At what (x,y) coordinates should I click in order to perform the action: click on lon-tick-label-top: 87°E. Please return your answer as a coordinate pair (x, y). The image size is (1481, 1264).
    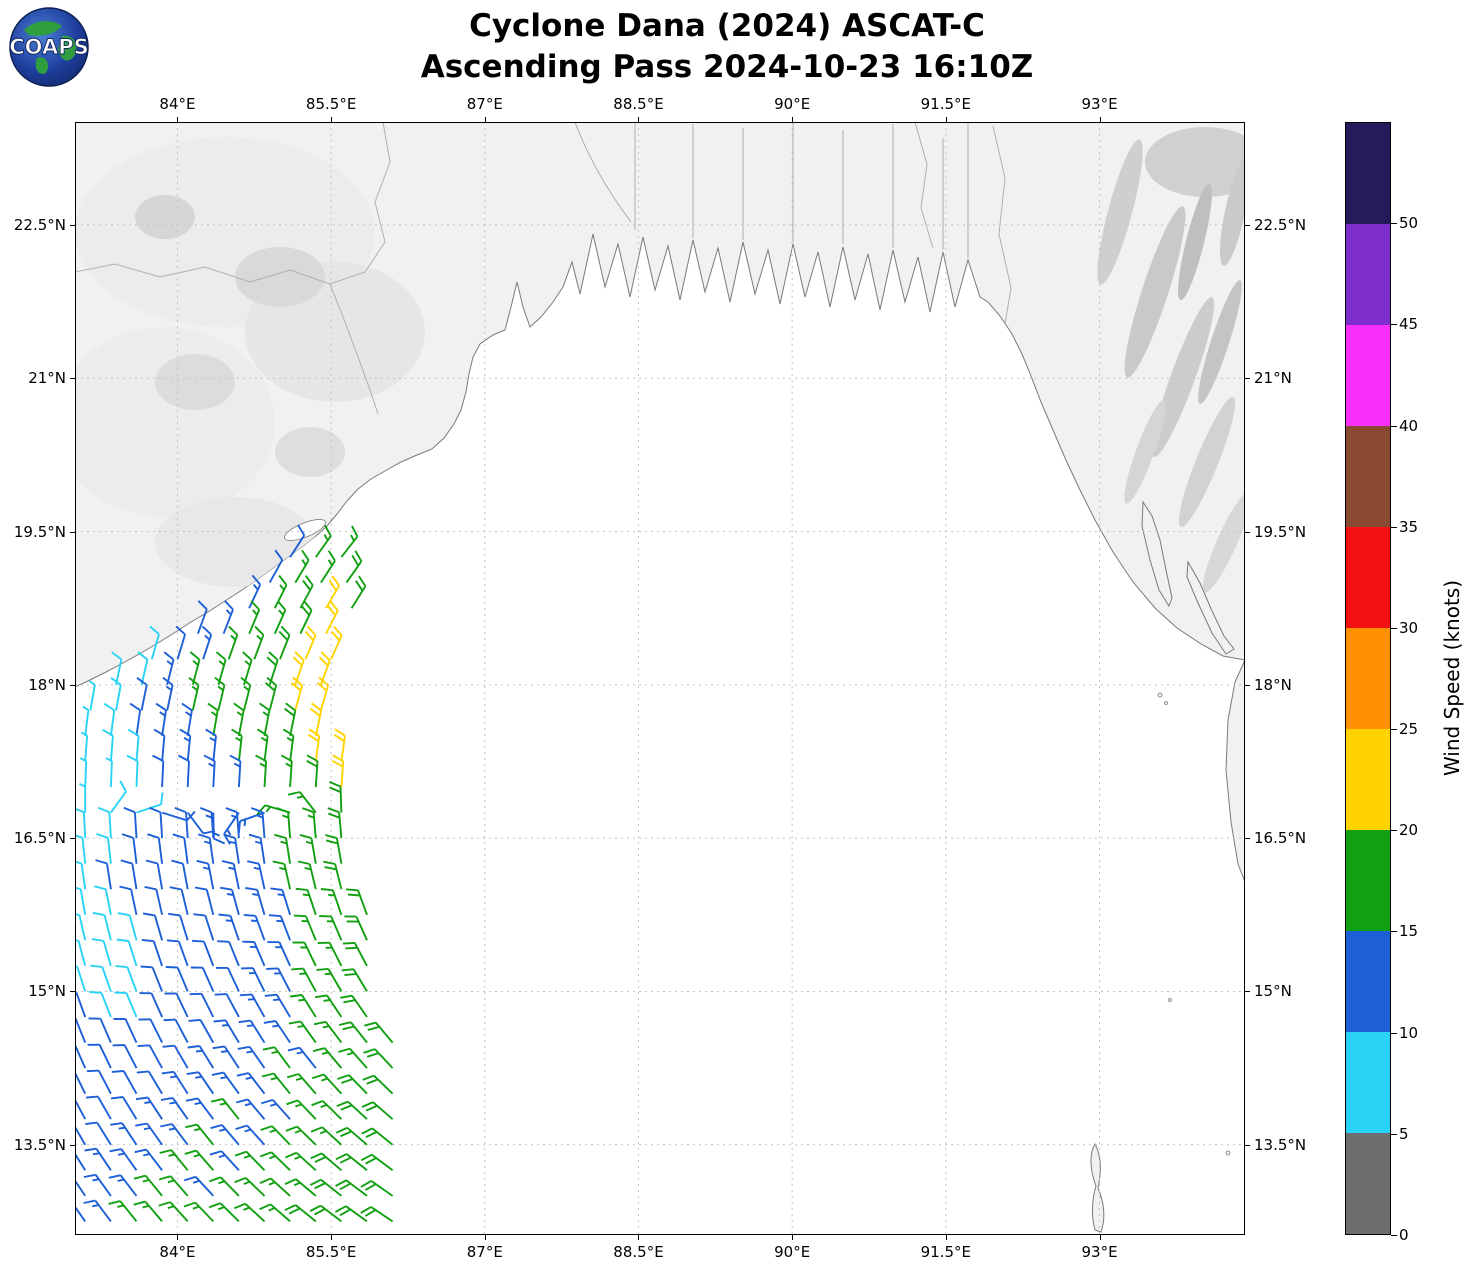
    Looking at the image, I should click on (484, 104).